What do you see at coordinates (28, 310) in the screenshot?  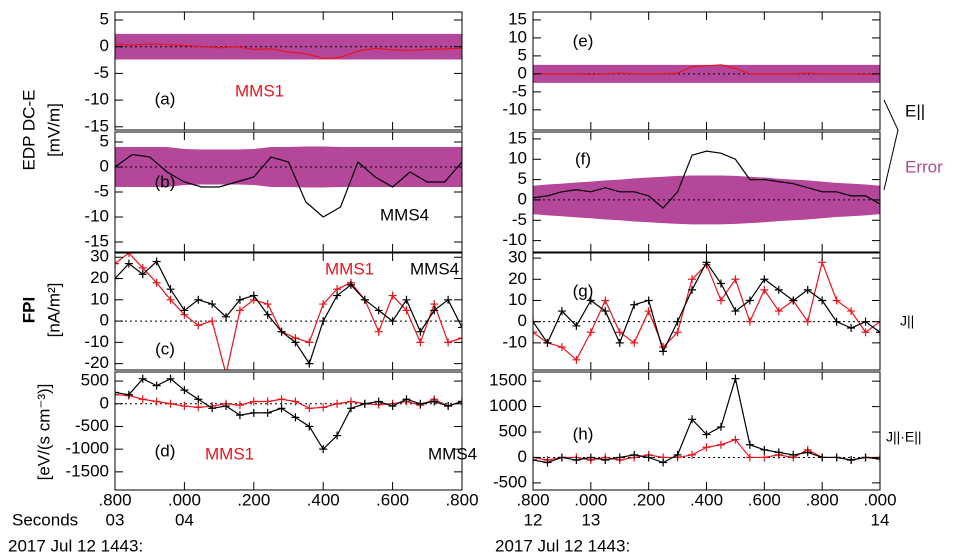 I see `fpi-label: FPI` at bounding box center [28, 310].